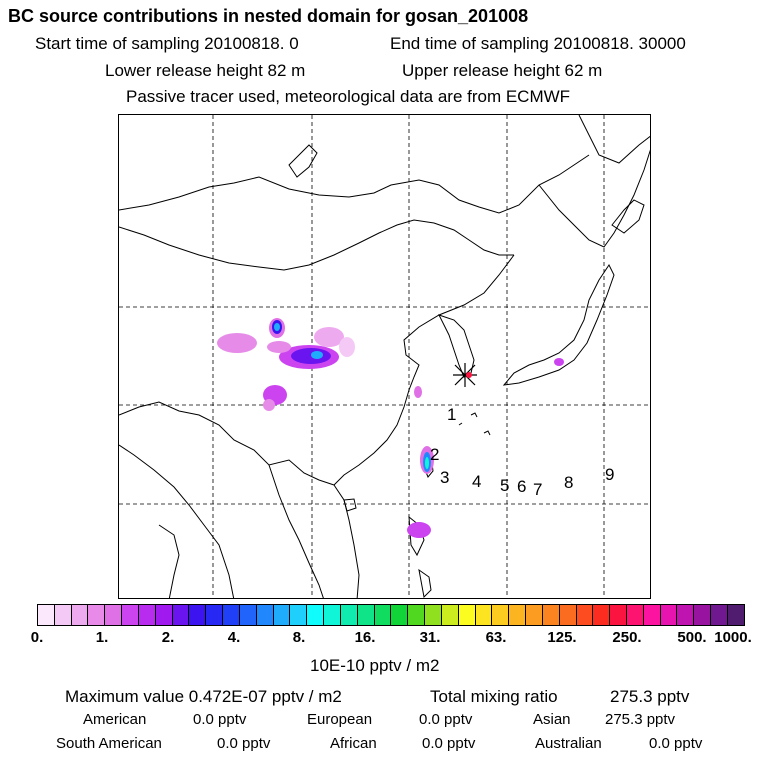 Image resolution: width=768 pixels, height=768 pixels. I want to click on australian-label: Australian, so click(568, 743).